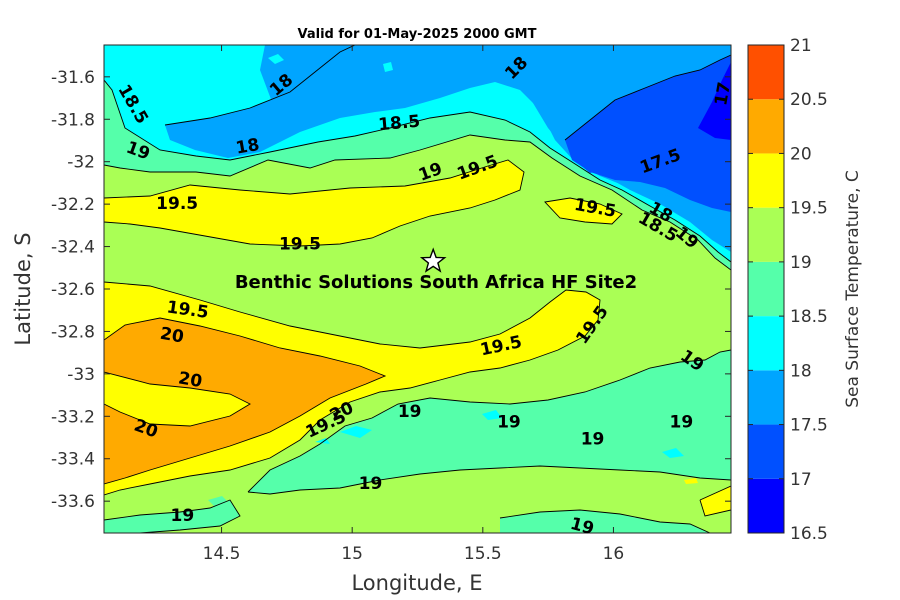  I want to click on island-185c, so click(492, 415).